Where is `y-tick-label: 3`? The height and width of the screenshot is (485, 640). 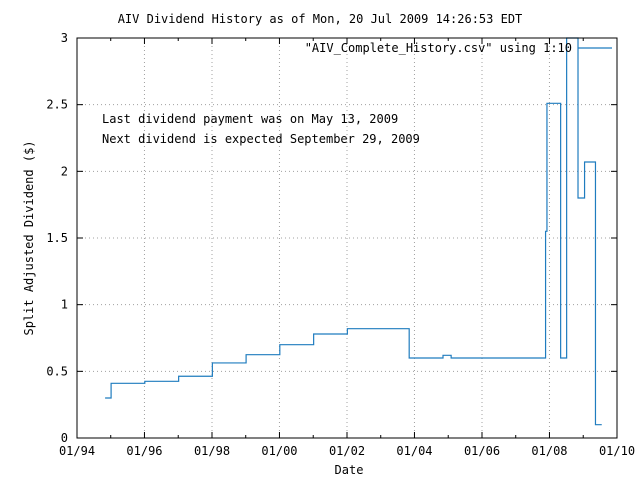
y-tick-label: 3 is located at coordinates (64, 38).